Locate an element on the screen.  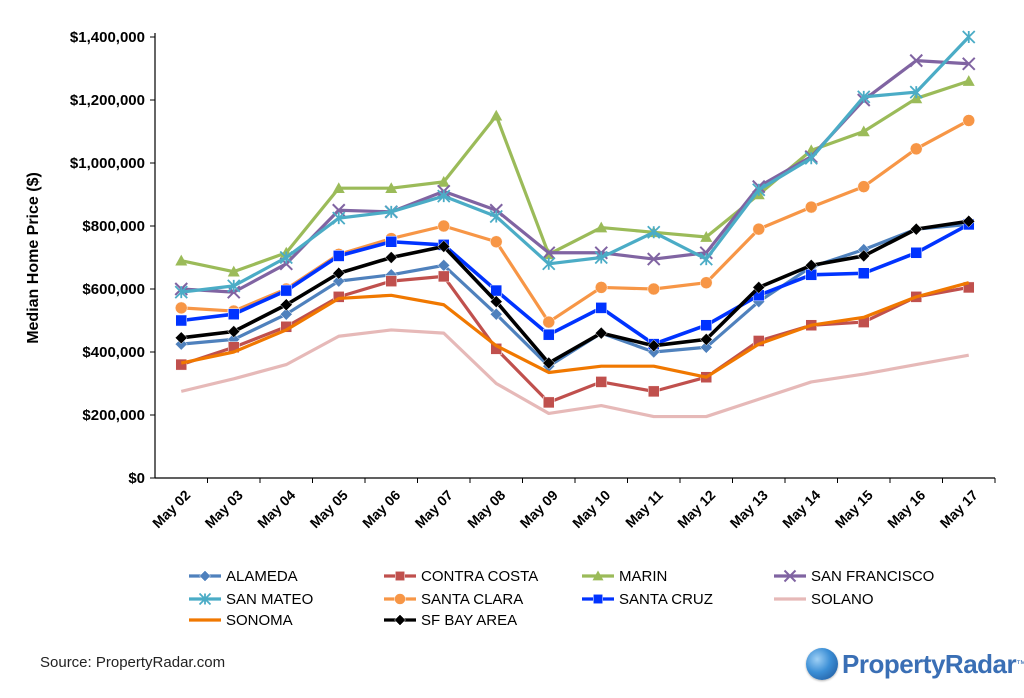
series-sonoma is located at coordinates (575, 330).